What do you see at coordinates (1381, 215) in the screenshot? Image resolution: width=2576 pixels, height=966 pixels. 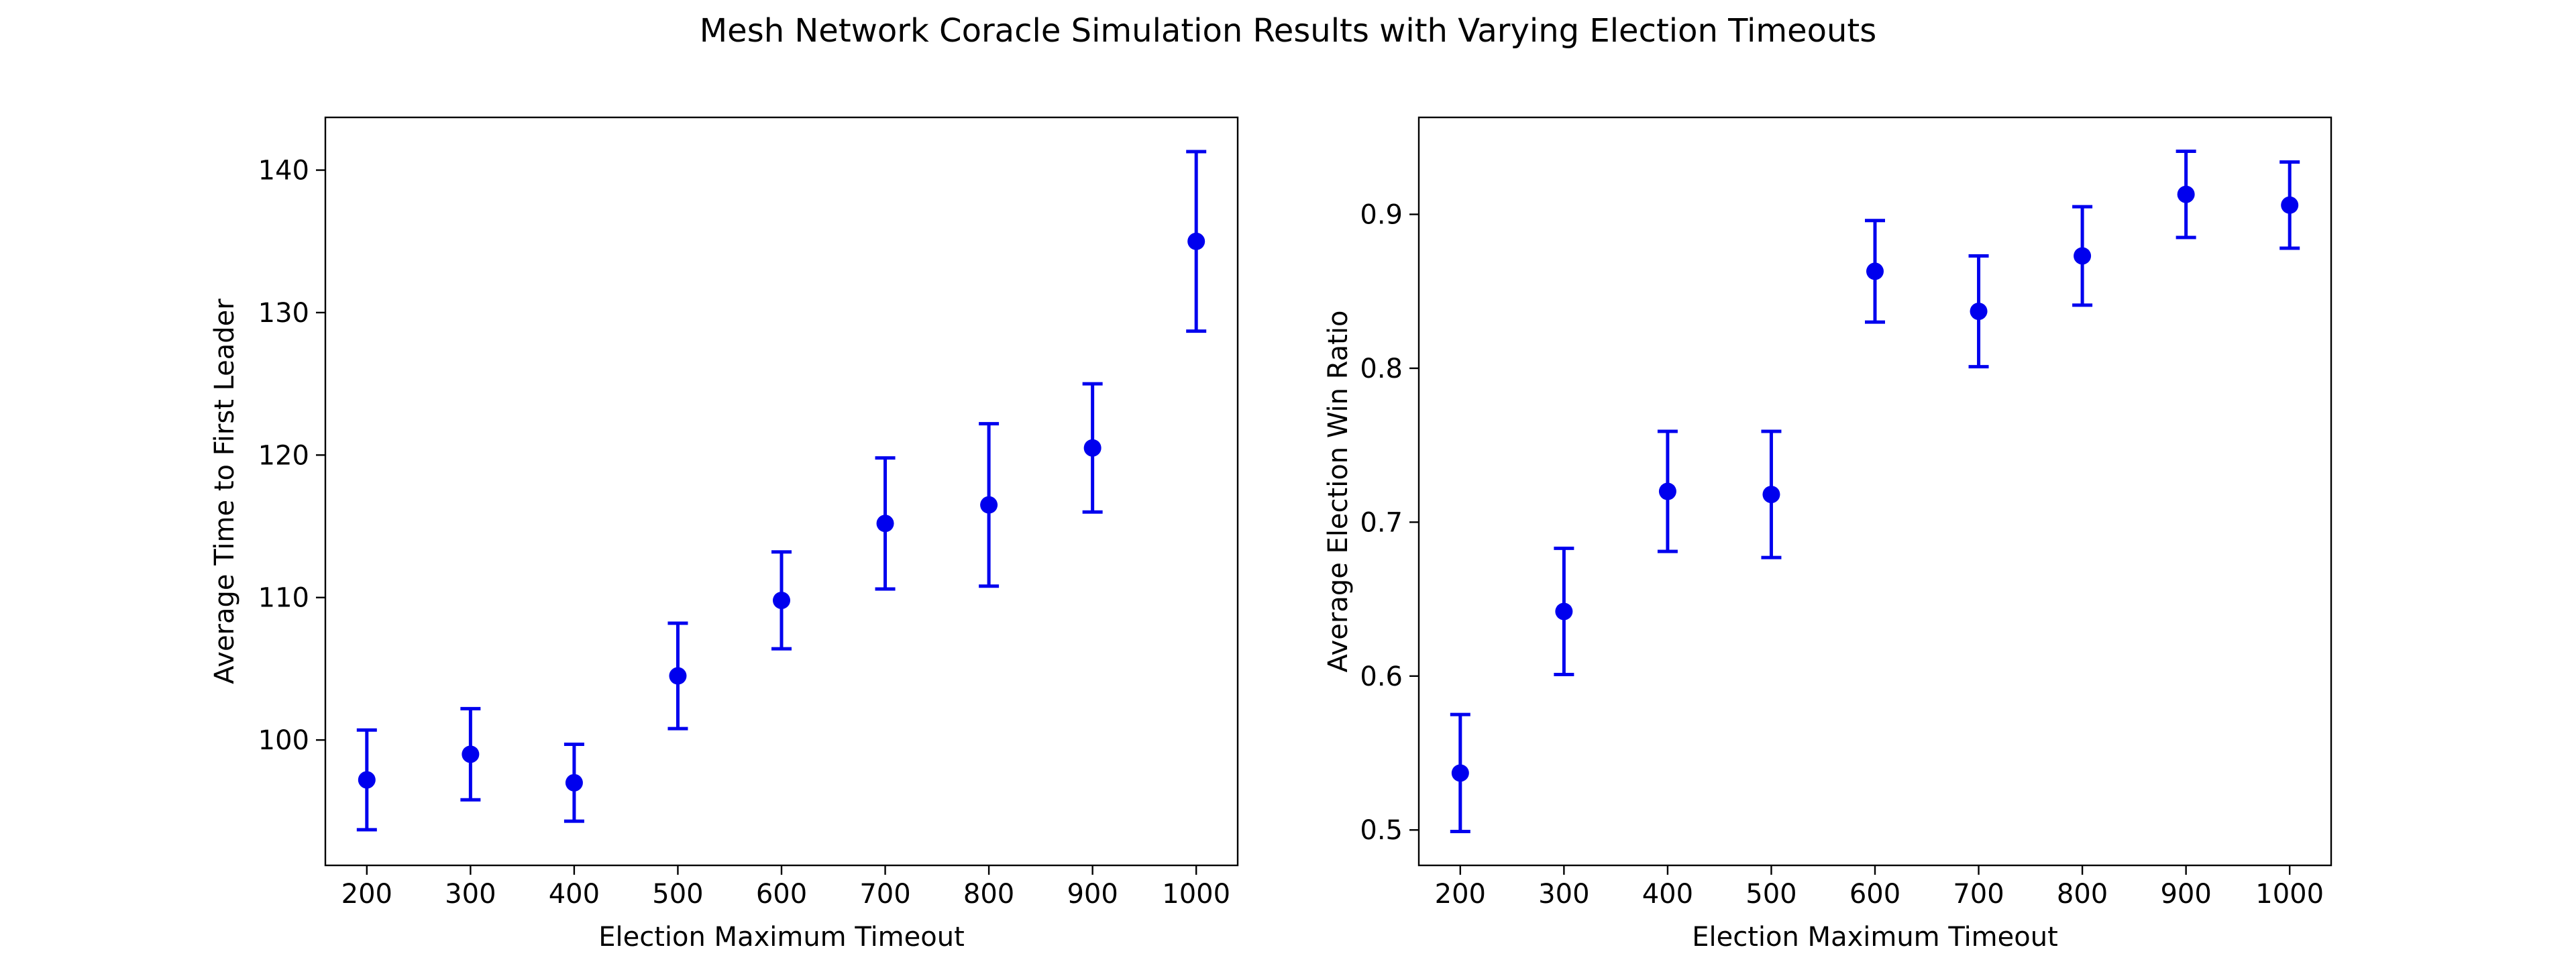 I see `y-tick-label: 0.9` at bounding box center [1381, 215].